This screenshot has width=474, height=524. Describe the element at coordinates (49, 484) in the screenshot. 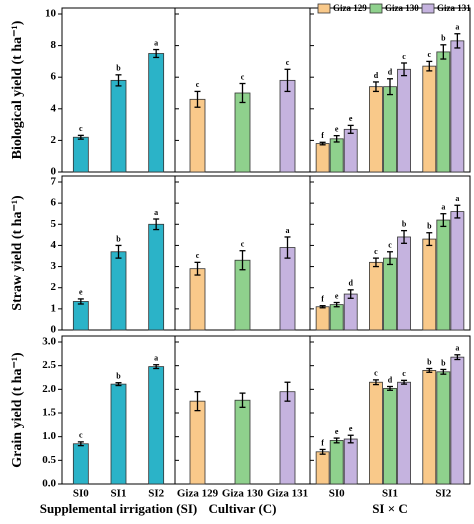

I see `y-tick-label: 0.0` at that location.